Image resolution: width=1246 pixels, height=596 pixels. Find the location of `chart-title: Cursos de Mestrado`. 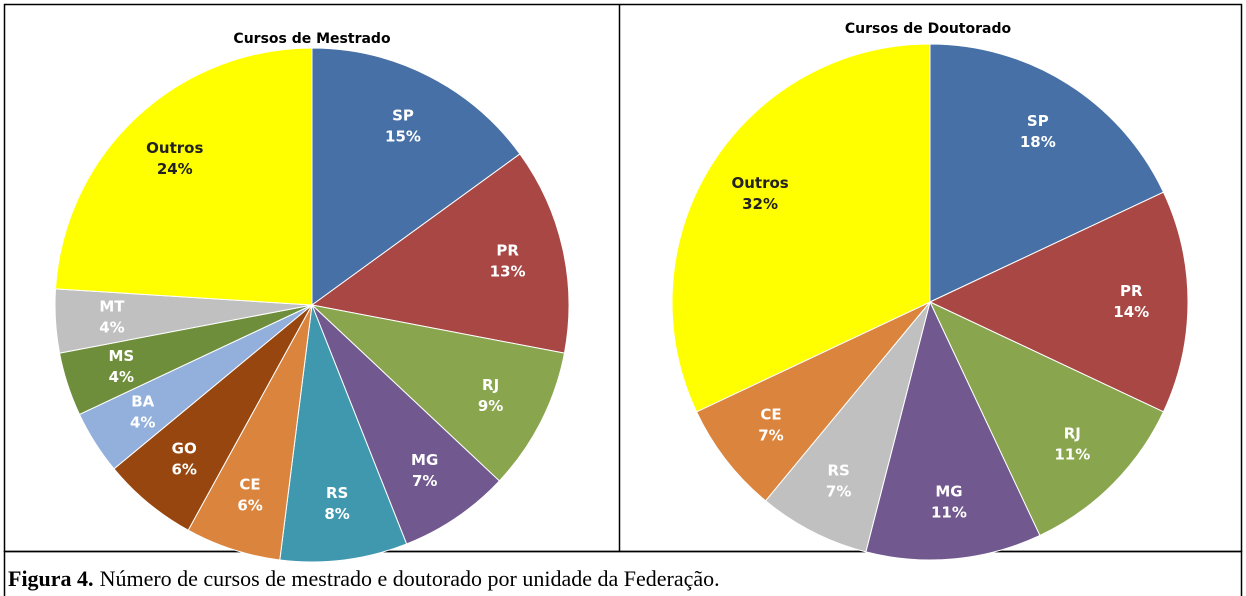

chart-title: Cursos de Mestrado is located at coordinates (312, 39).